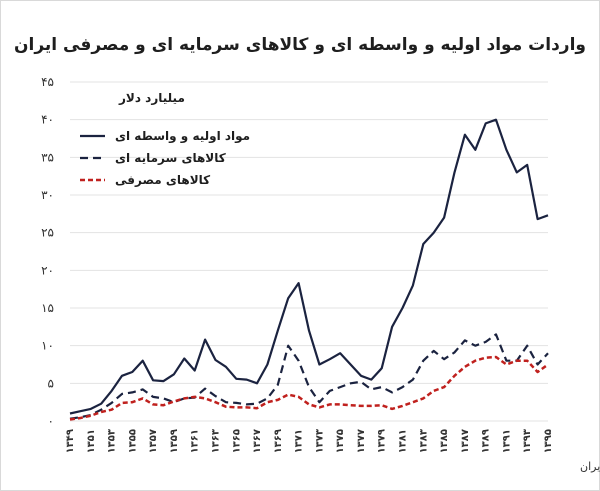 The width and height of the screenshot is (600, 491). Describe the element at coordinates (340, 441) in the screenshot. I see `x-tick-label: ۱۳۷۵` at that location.